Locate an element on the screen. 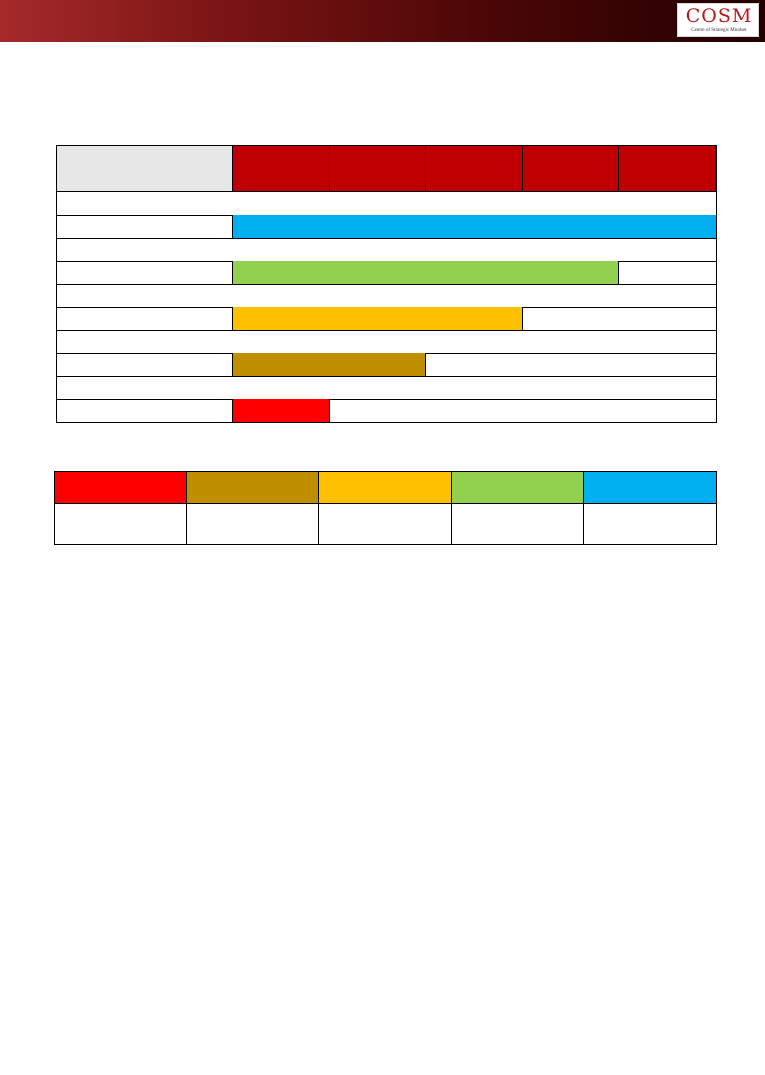 Image resolution: width=765 pixels, height=1075 pixels. color-legend-table is located at coordinates (385, 508).